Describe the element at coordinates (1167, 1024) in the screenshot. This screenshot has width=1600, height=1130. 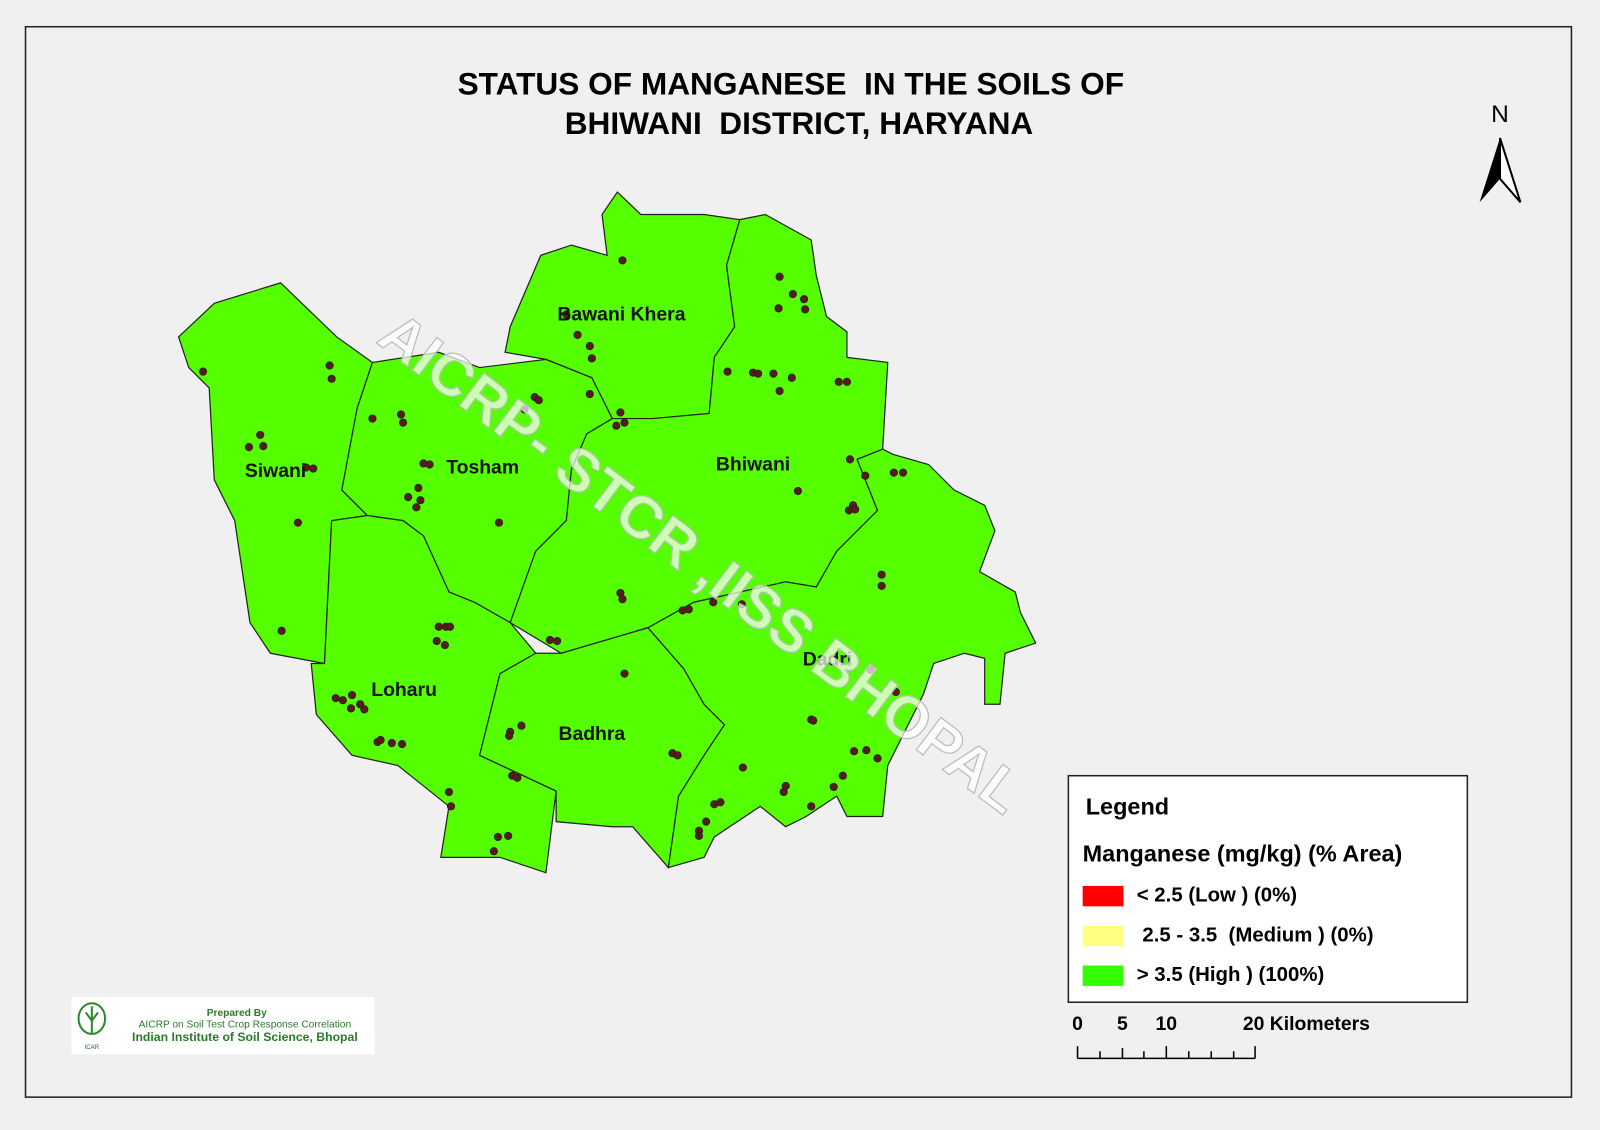
I see `scale-label: 10` at that location.